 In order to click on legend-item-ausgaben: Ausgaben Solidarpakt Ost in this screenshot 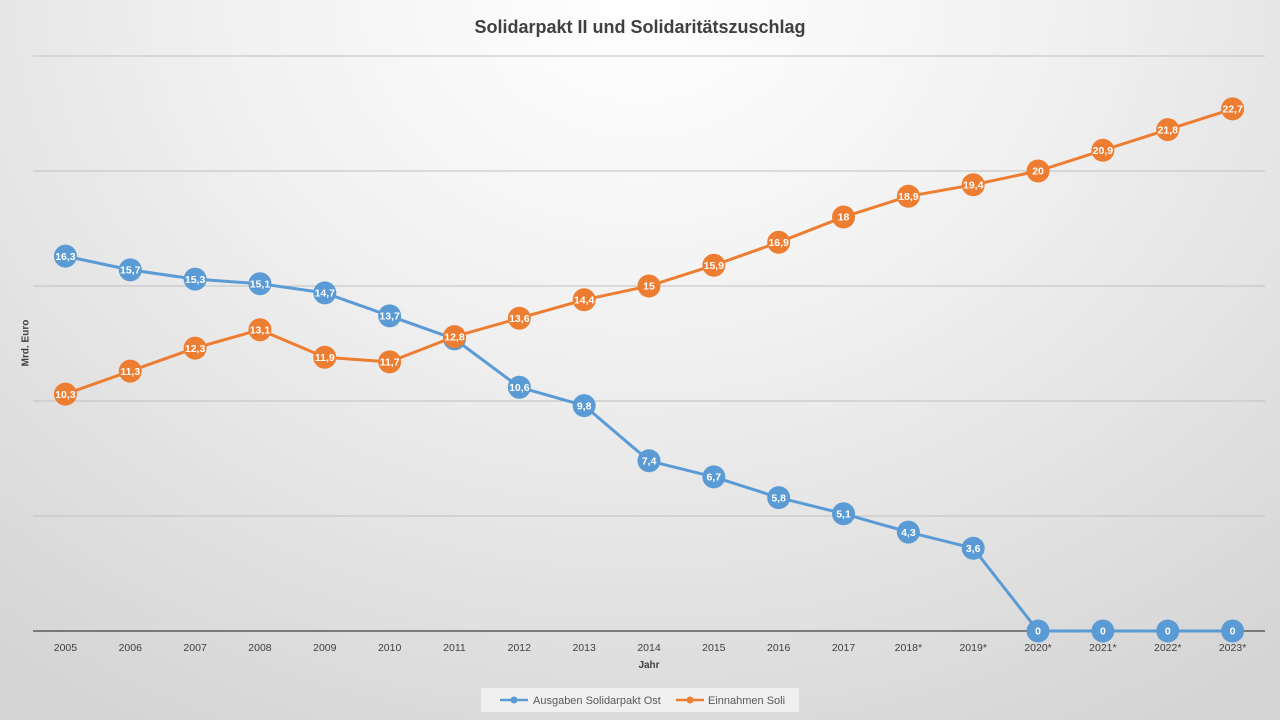, I will do `click(580, 701)`.